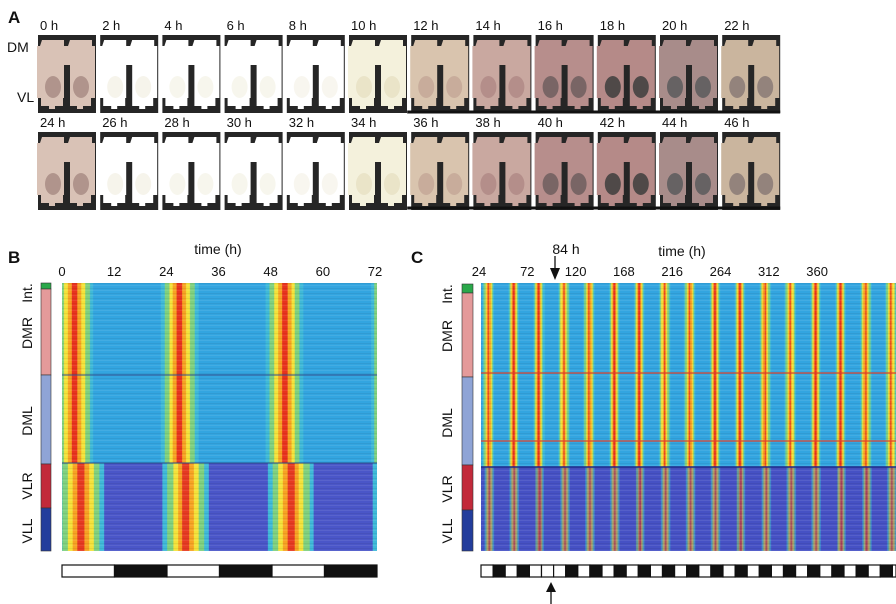 Image resolution: width=896 pixels, height=604 pixels. Describe the element at coordinates (417, 257) in the screenshot. I see `panel-c-label: C` at that location.